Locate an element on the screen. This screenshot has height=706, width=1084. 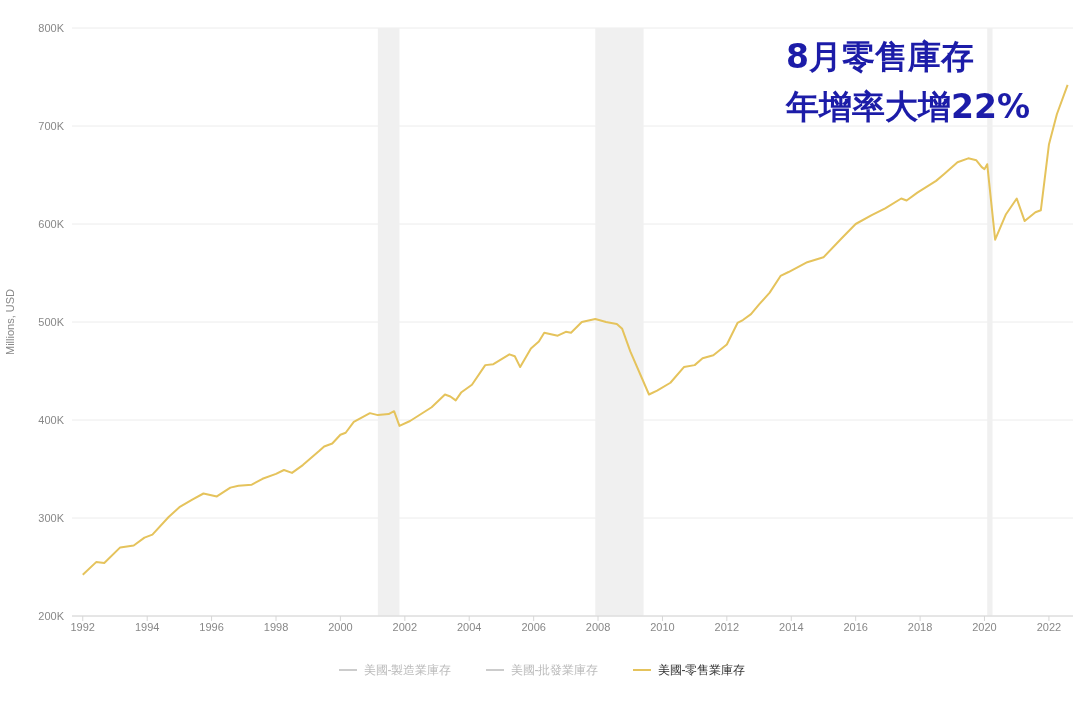
x-tick-label: 2006 is located at coordinates (533, 626).